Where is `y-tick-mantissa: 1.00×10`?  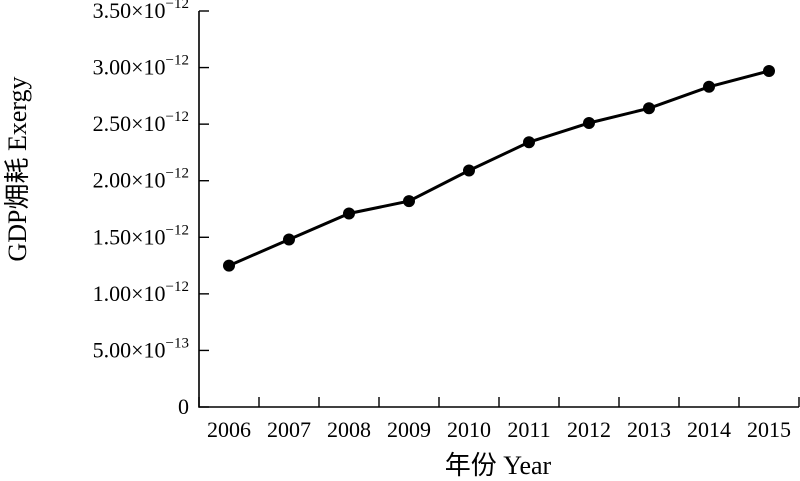
y-tick-mantissa: 1.00×10 is located at coordinates (129, 293).